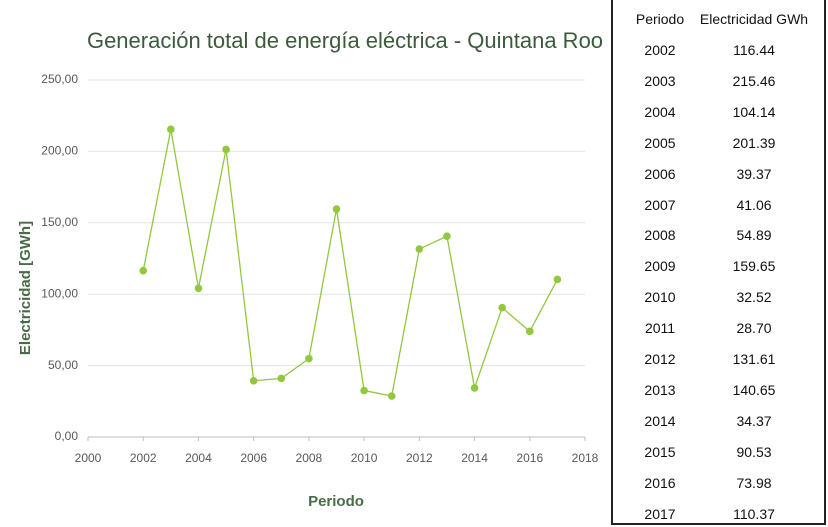  What do you see at coordinates (754, 111) in the screenshot?
I see `table-cell: 104.14` at bounding box center [754, 111].